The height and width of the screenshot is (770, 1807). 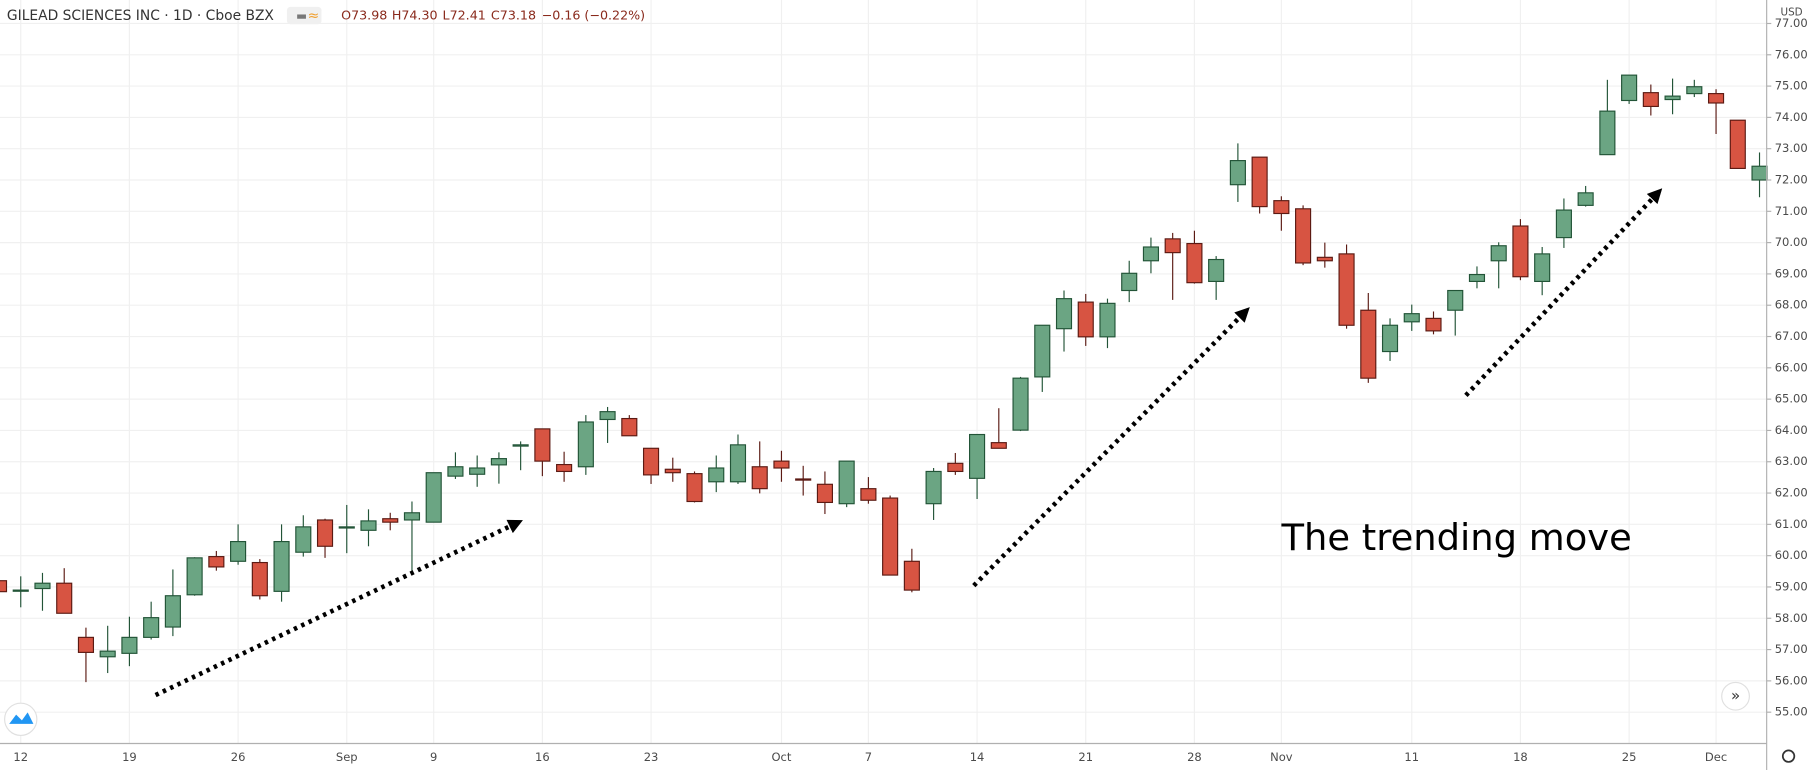 I want to click on x-tick-label: 12, so click(x=20, y=757).